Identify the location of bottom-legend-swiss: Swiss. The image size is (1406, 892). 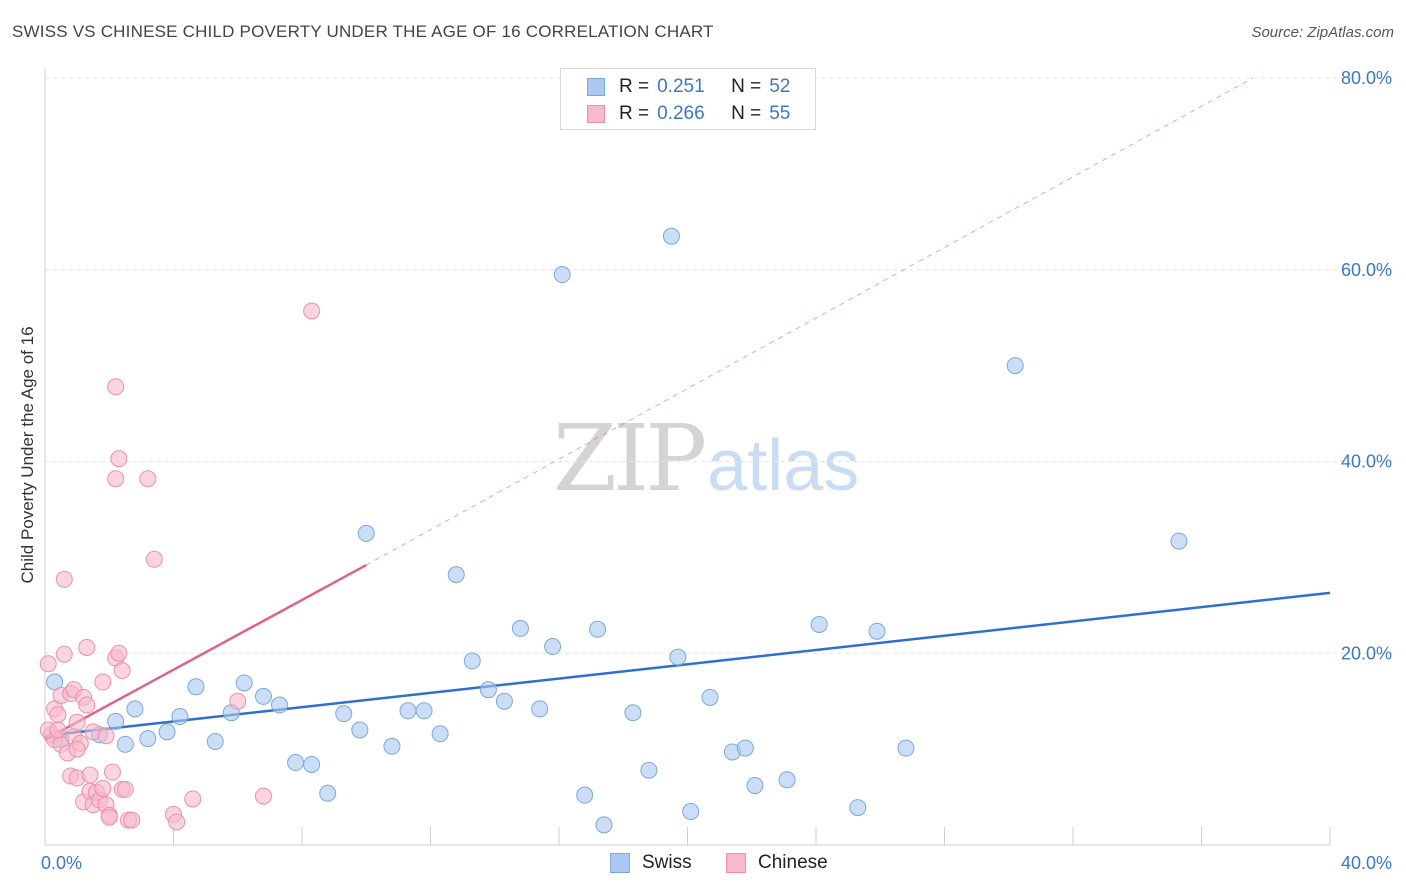
(651, 863).